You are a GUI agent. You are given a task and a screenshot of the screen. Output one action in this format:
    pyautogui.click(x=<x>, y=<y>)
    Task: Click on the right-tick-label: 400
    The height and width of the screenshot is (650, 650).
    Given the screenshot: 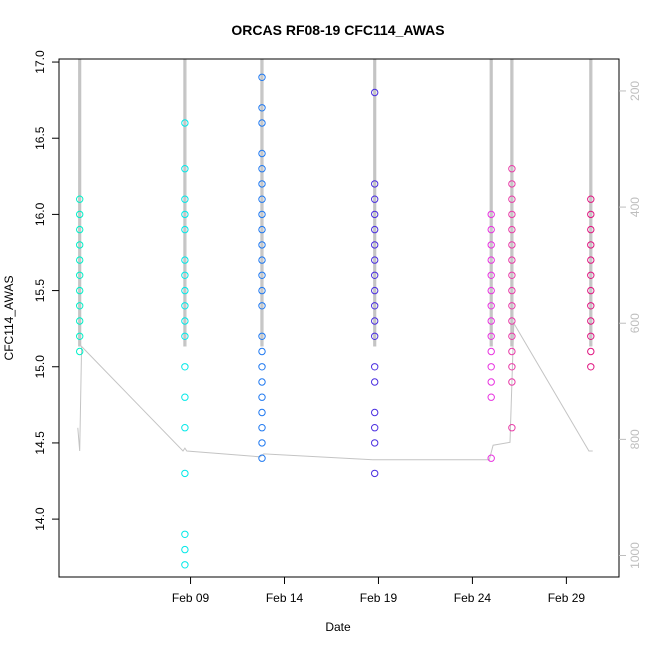 What is the action you would take?
    pyautogui.click(x=635, y=207)
    